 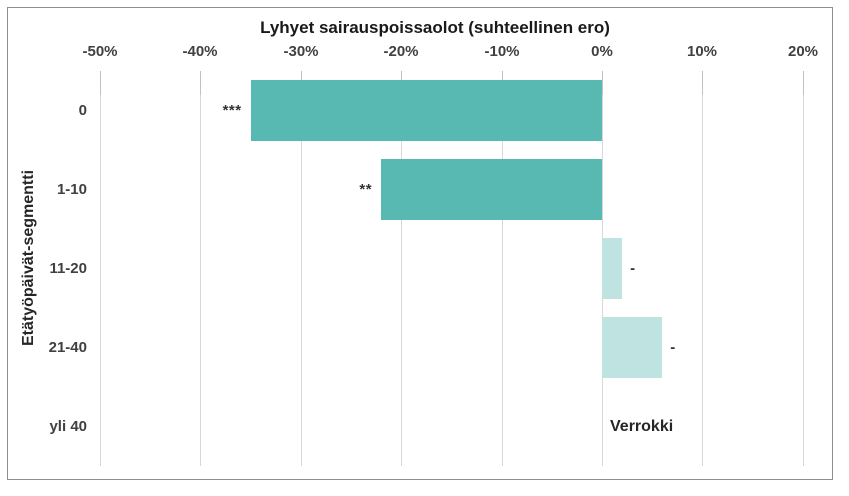 What do you see at coordinates (642, 426) in the screenshot?
I see `reference-label: Verrokki` at bounding box center [642, 426].